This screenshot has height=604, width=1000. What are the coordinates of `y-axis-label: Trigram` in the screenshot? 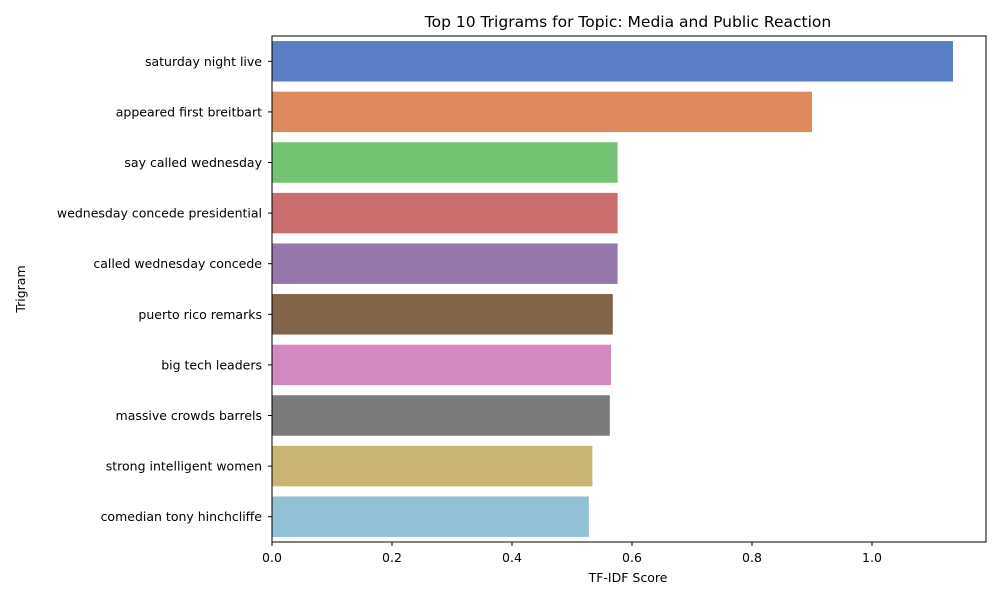 It's located at (20, 289).